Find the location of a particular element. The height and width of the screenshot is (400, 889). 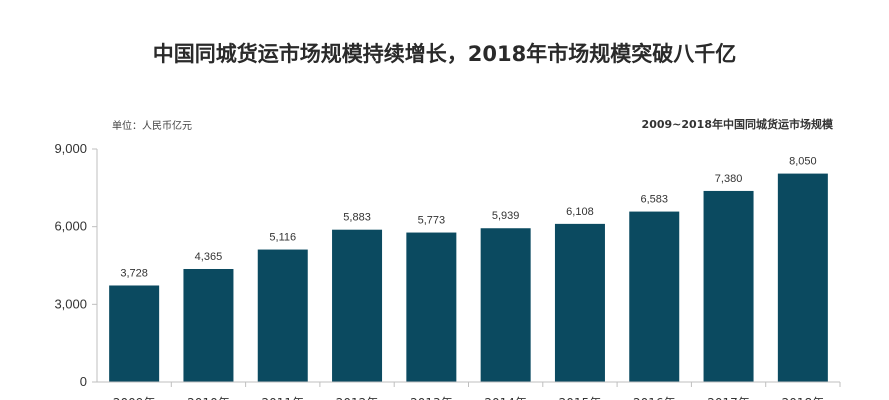

y-tick-label: 9,000 is located at coordinates (70, 148).